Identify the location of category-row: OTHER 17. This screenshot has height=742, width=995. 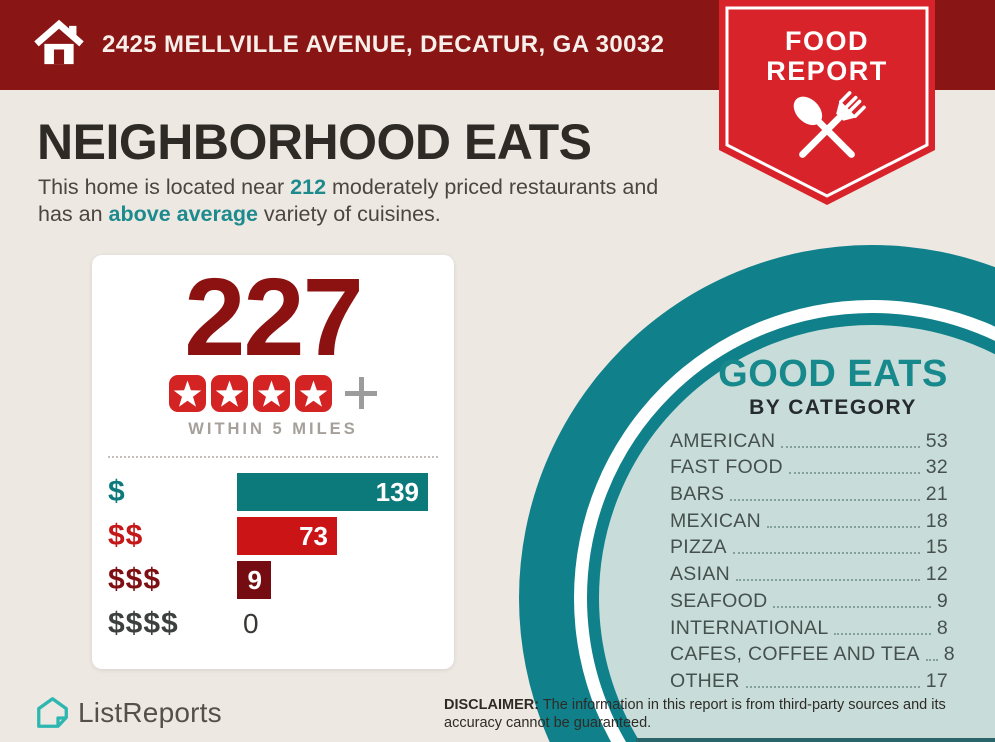
(809, 681).